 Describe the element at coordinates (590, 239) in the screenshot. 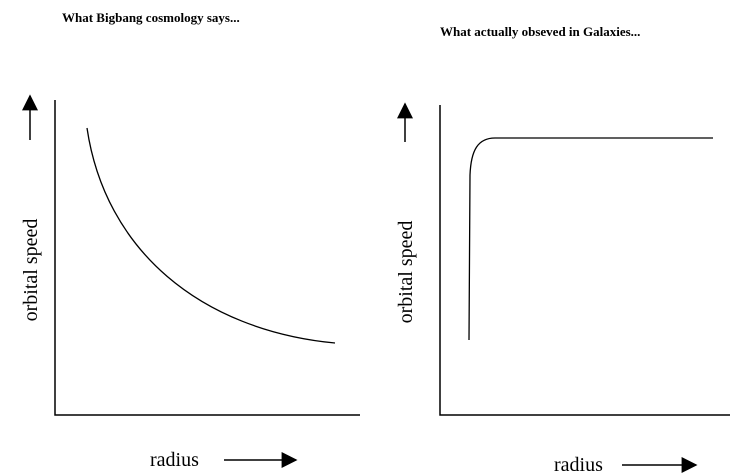

I see `curve` at that location.